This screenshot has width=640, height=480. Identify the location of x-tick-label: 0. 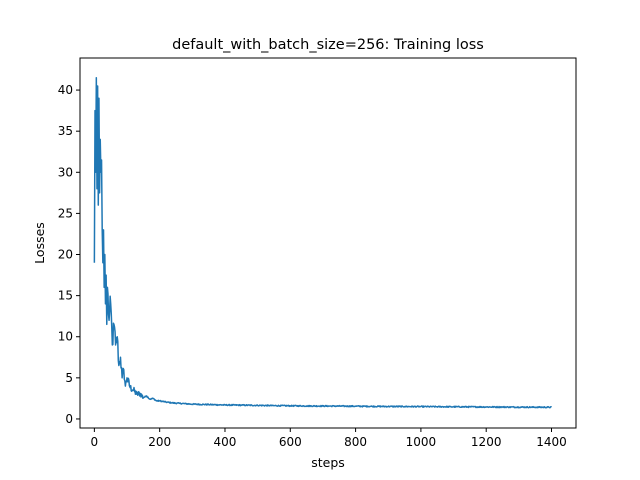
(95, 442).